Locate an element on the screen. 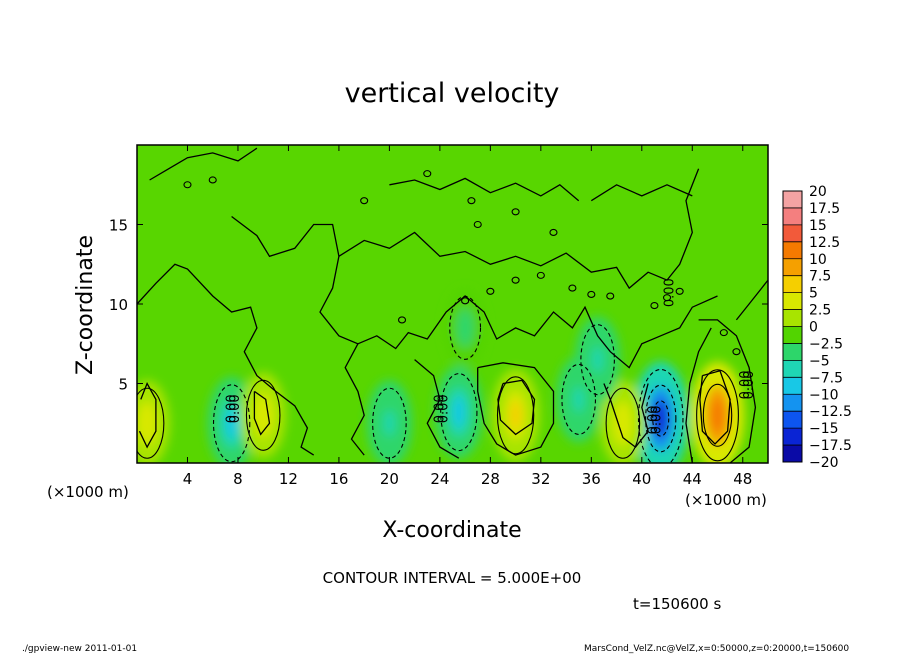 The width and height of the screenshot is (904, 654). contour-interval: CONTOUR INTERVAL = 5.000E+00 is located at coordinates (452, 578).